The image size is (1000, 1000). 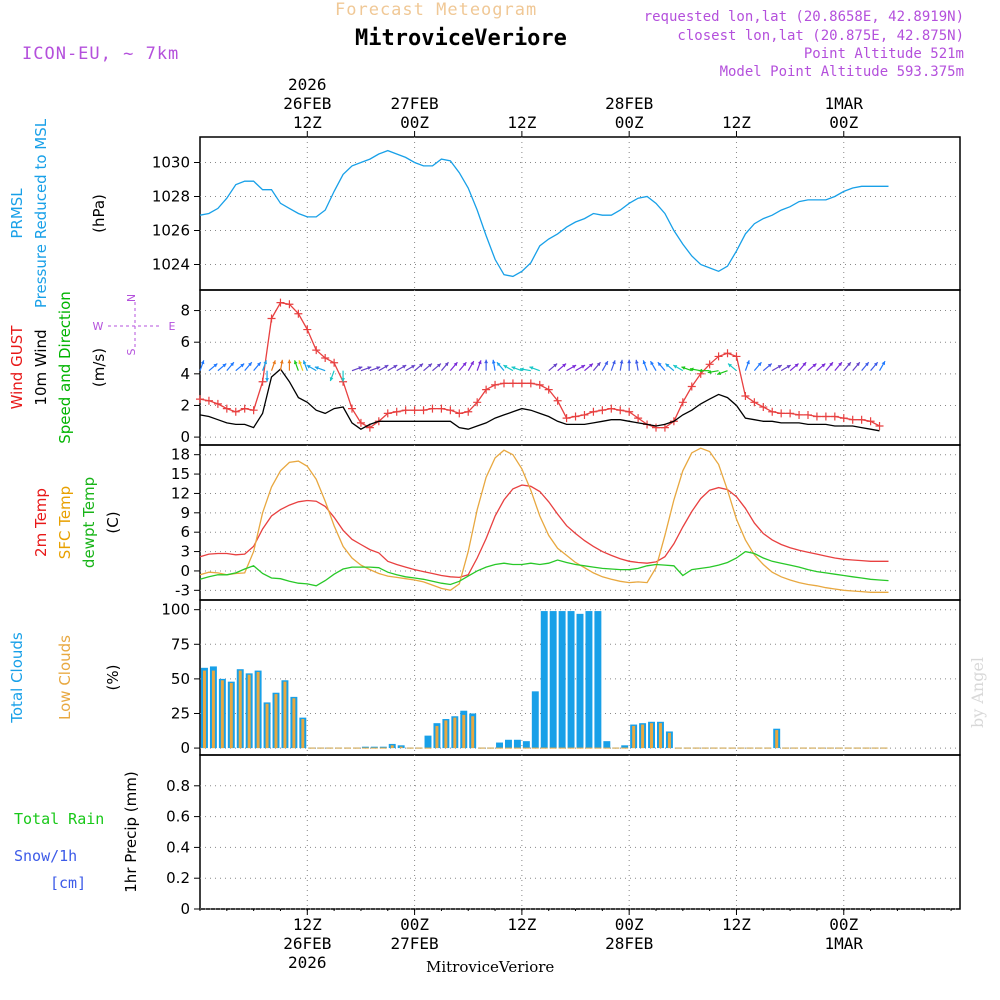 I want to click on compass-south: S, so click(x=131, y=351).